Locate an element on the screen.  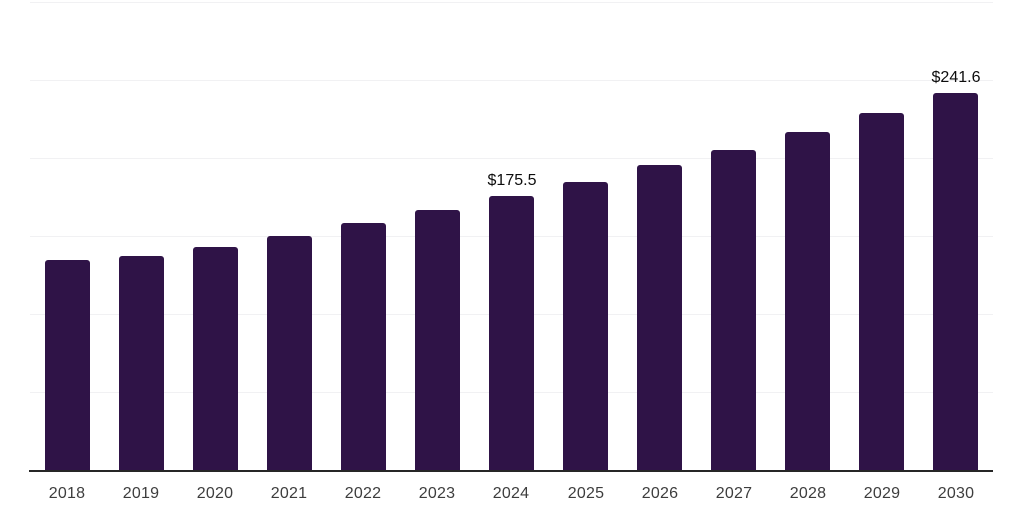
bar-2024 is located at coordinates (511, 333).